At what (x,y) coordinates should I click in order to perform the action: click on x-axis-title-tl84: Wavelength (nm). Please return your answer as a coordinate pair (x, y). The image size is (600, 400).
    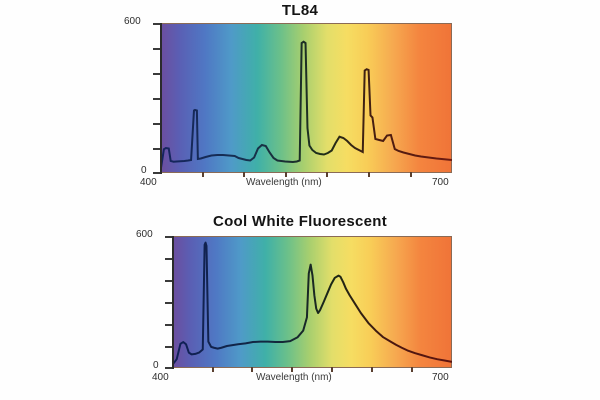
    Looking at the image, I should click on (284, 182).